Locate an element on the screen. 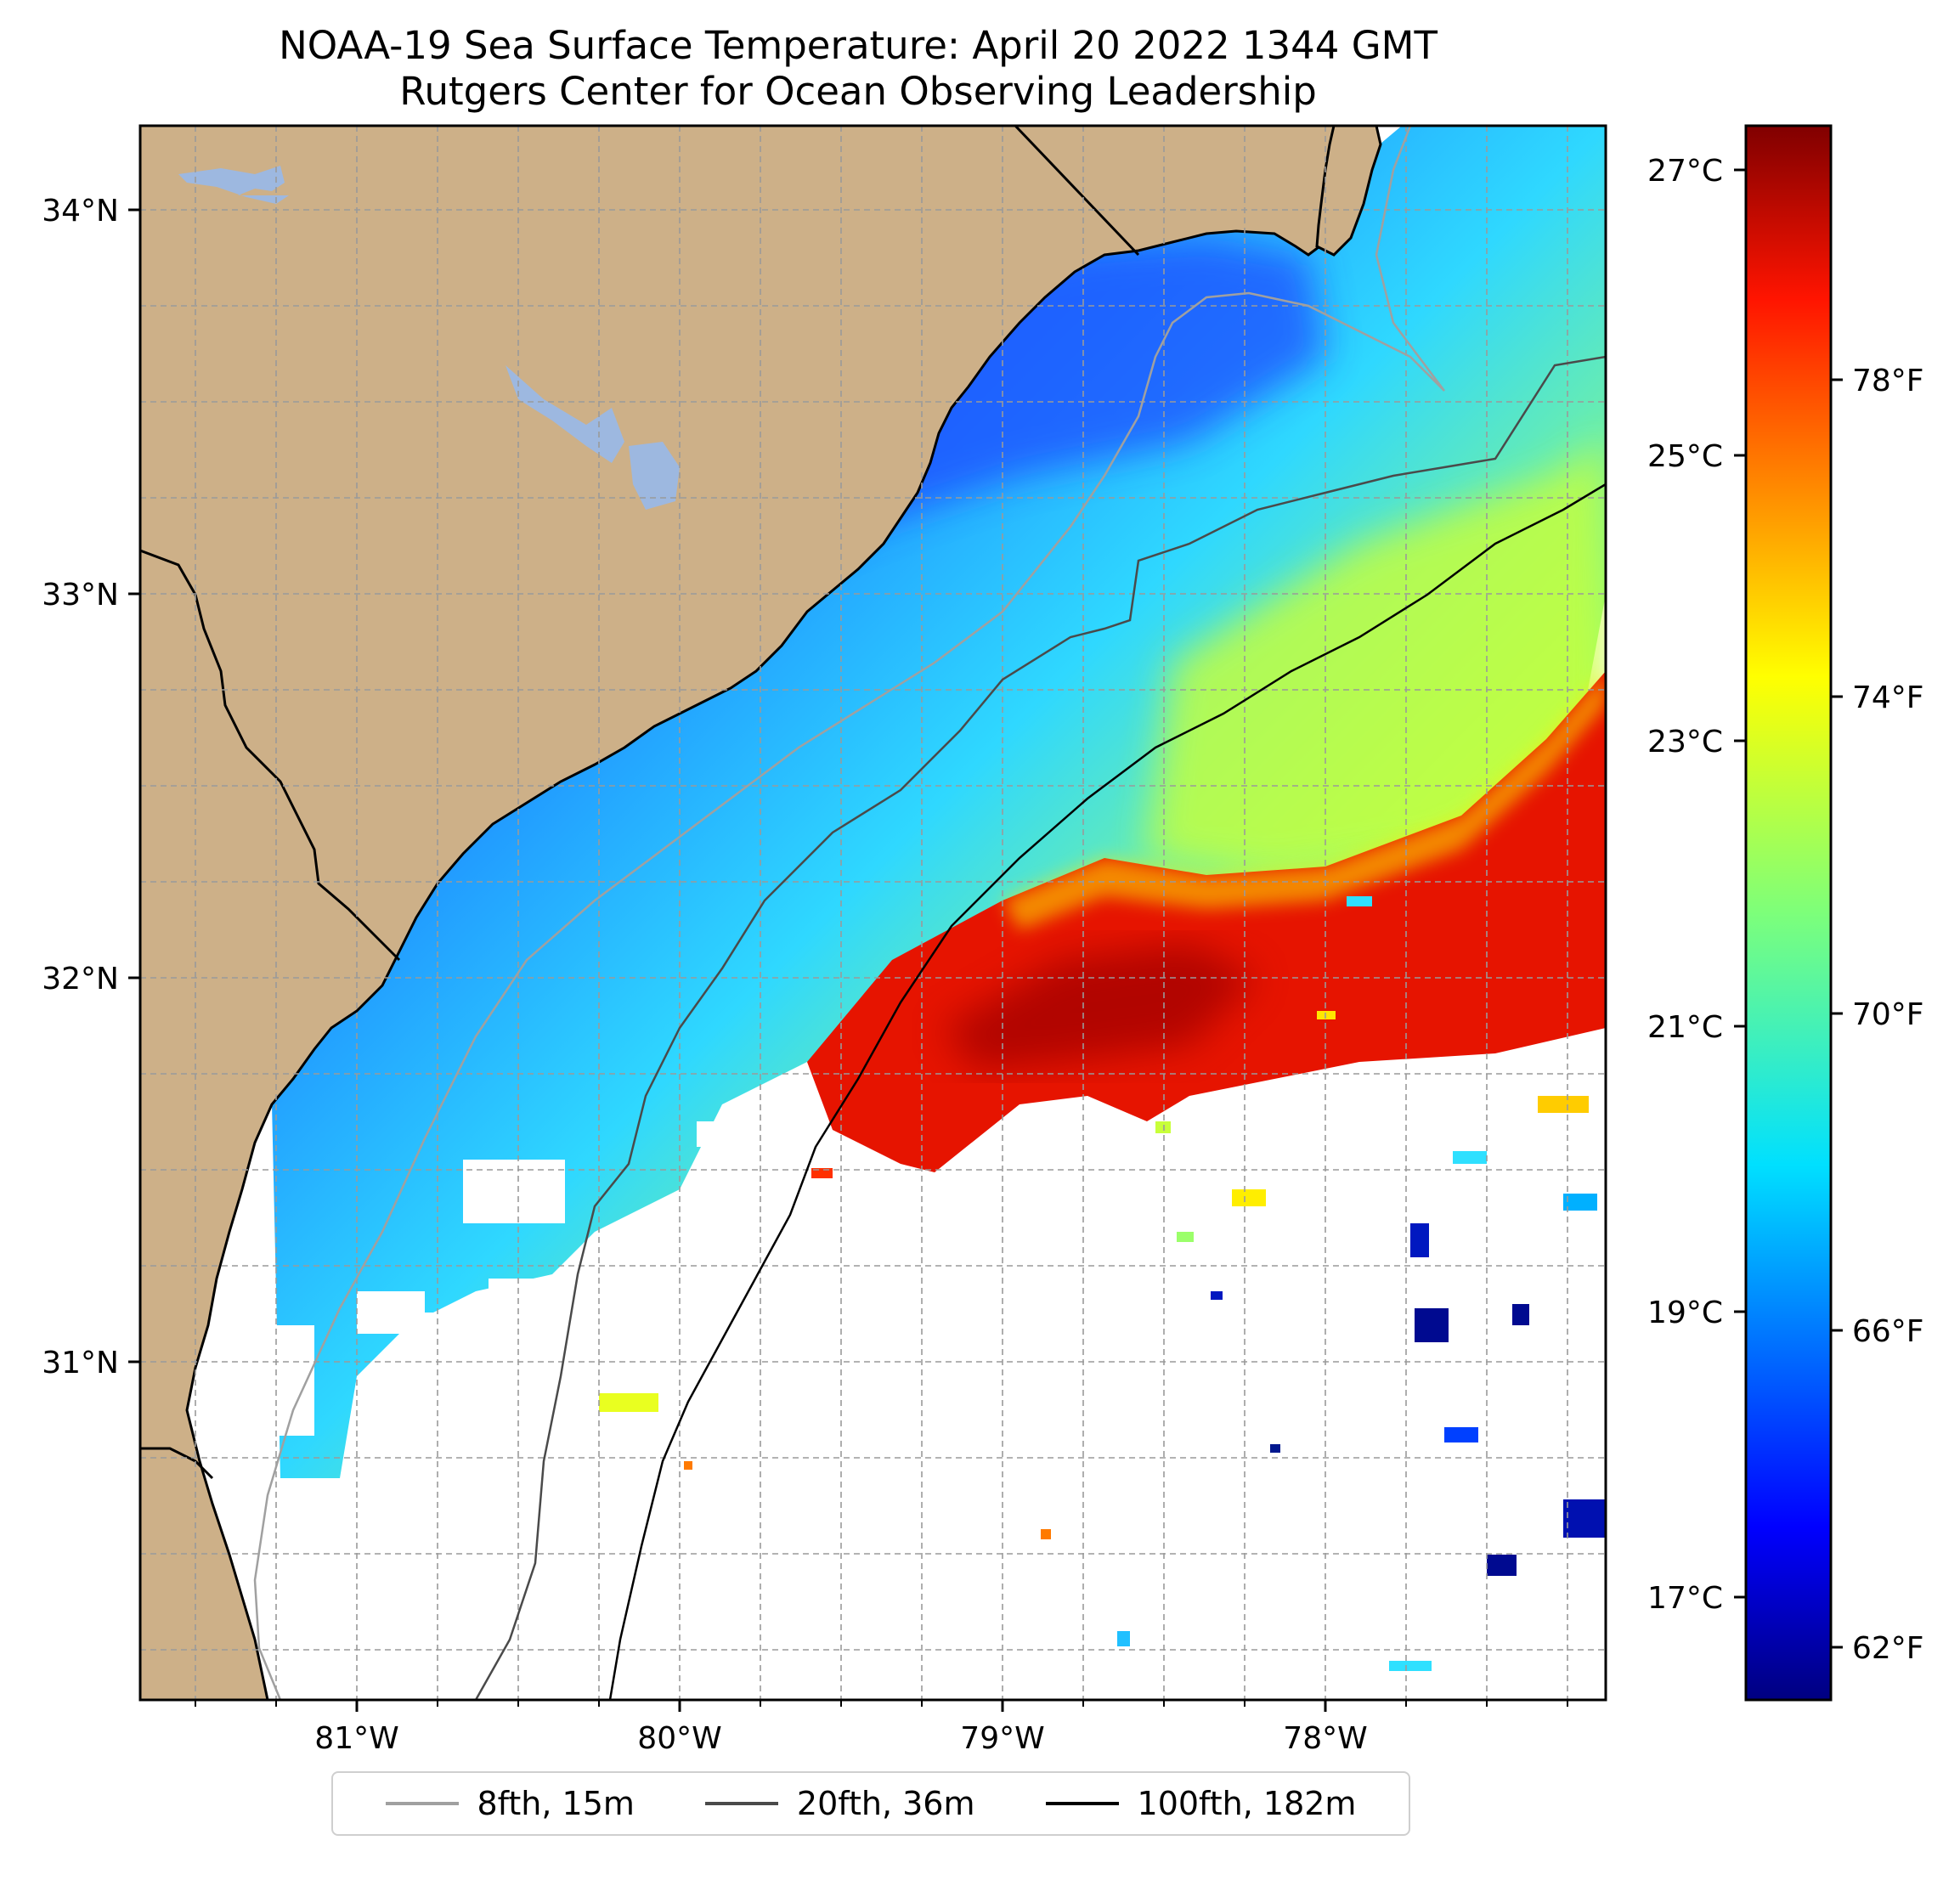  cbar-c-19: 19°C is located at coordinates (1685, 1313).